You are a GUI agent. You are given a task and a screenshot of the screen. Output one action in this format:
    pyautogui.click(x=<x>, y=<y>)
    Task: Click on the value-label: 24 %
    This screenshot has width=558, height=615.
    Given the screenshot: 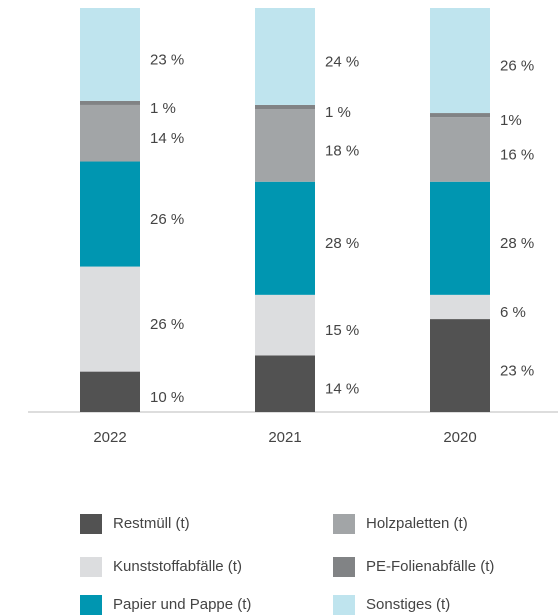 What is the action you would take?
    pyautogui.click(x=342, y=61)
    